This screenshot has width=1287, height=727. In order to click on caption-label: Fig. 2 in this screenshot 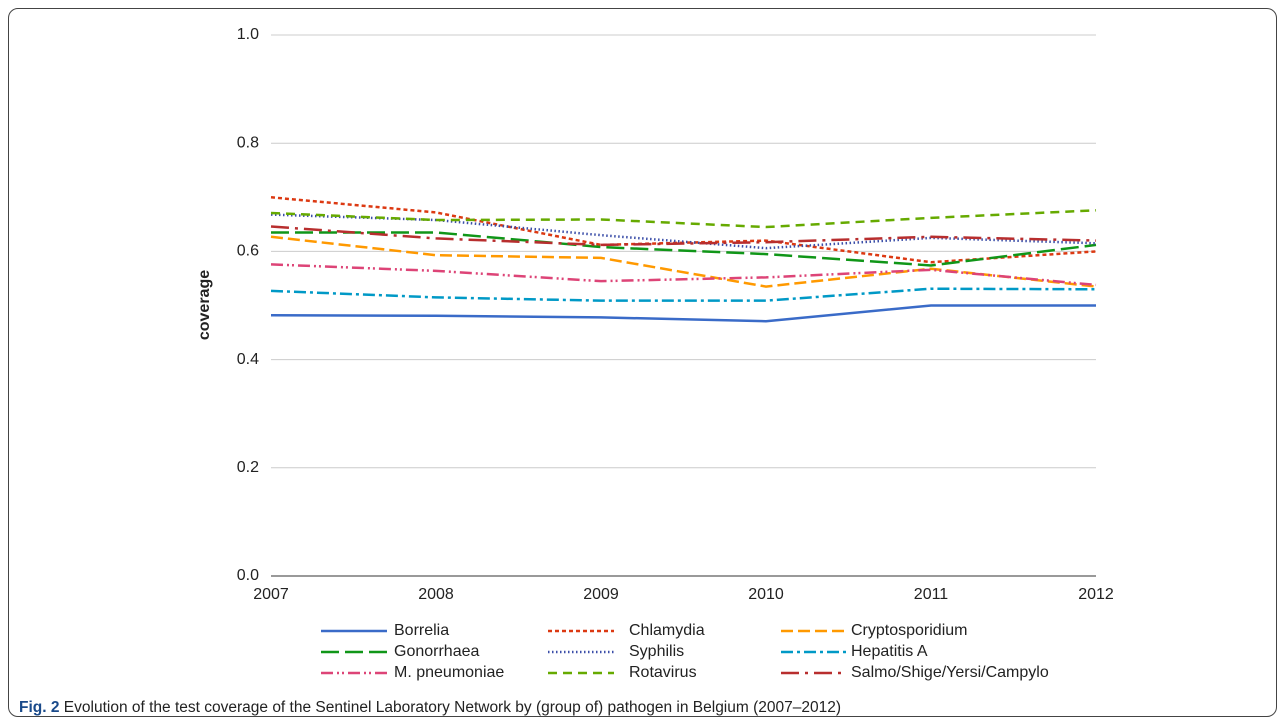, I will do `click(39, 707)`.